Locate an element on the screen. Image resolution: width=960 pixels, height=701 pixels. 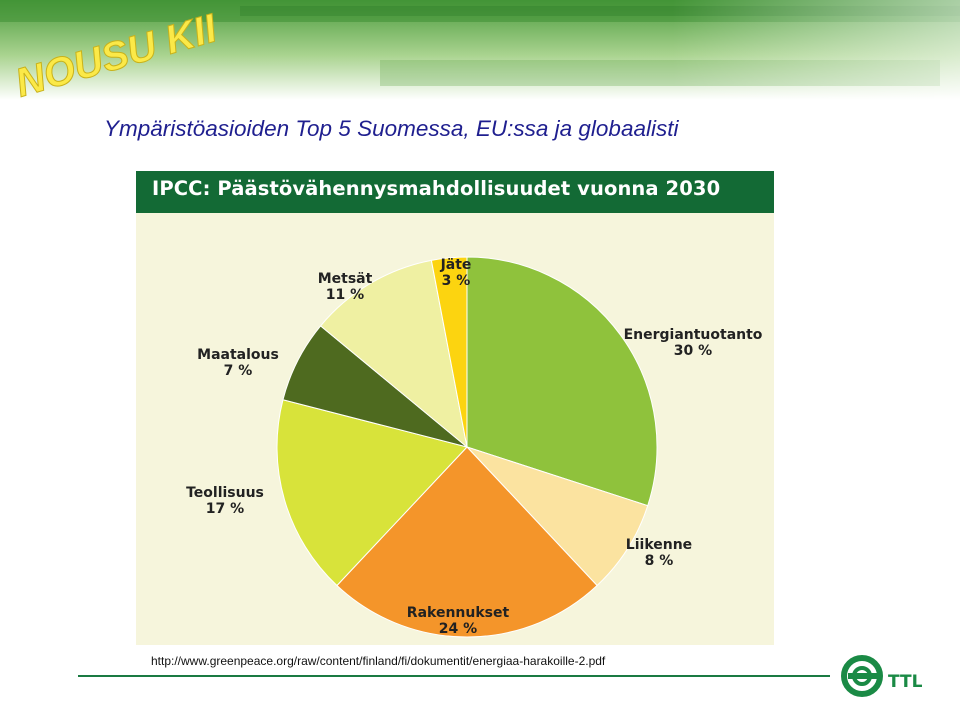
slice-label-value: 8 % is located at coordinates (659, 561).